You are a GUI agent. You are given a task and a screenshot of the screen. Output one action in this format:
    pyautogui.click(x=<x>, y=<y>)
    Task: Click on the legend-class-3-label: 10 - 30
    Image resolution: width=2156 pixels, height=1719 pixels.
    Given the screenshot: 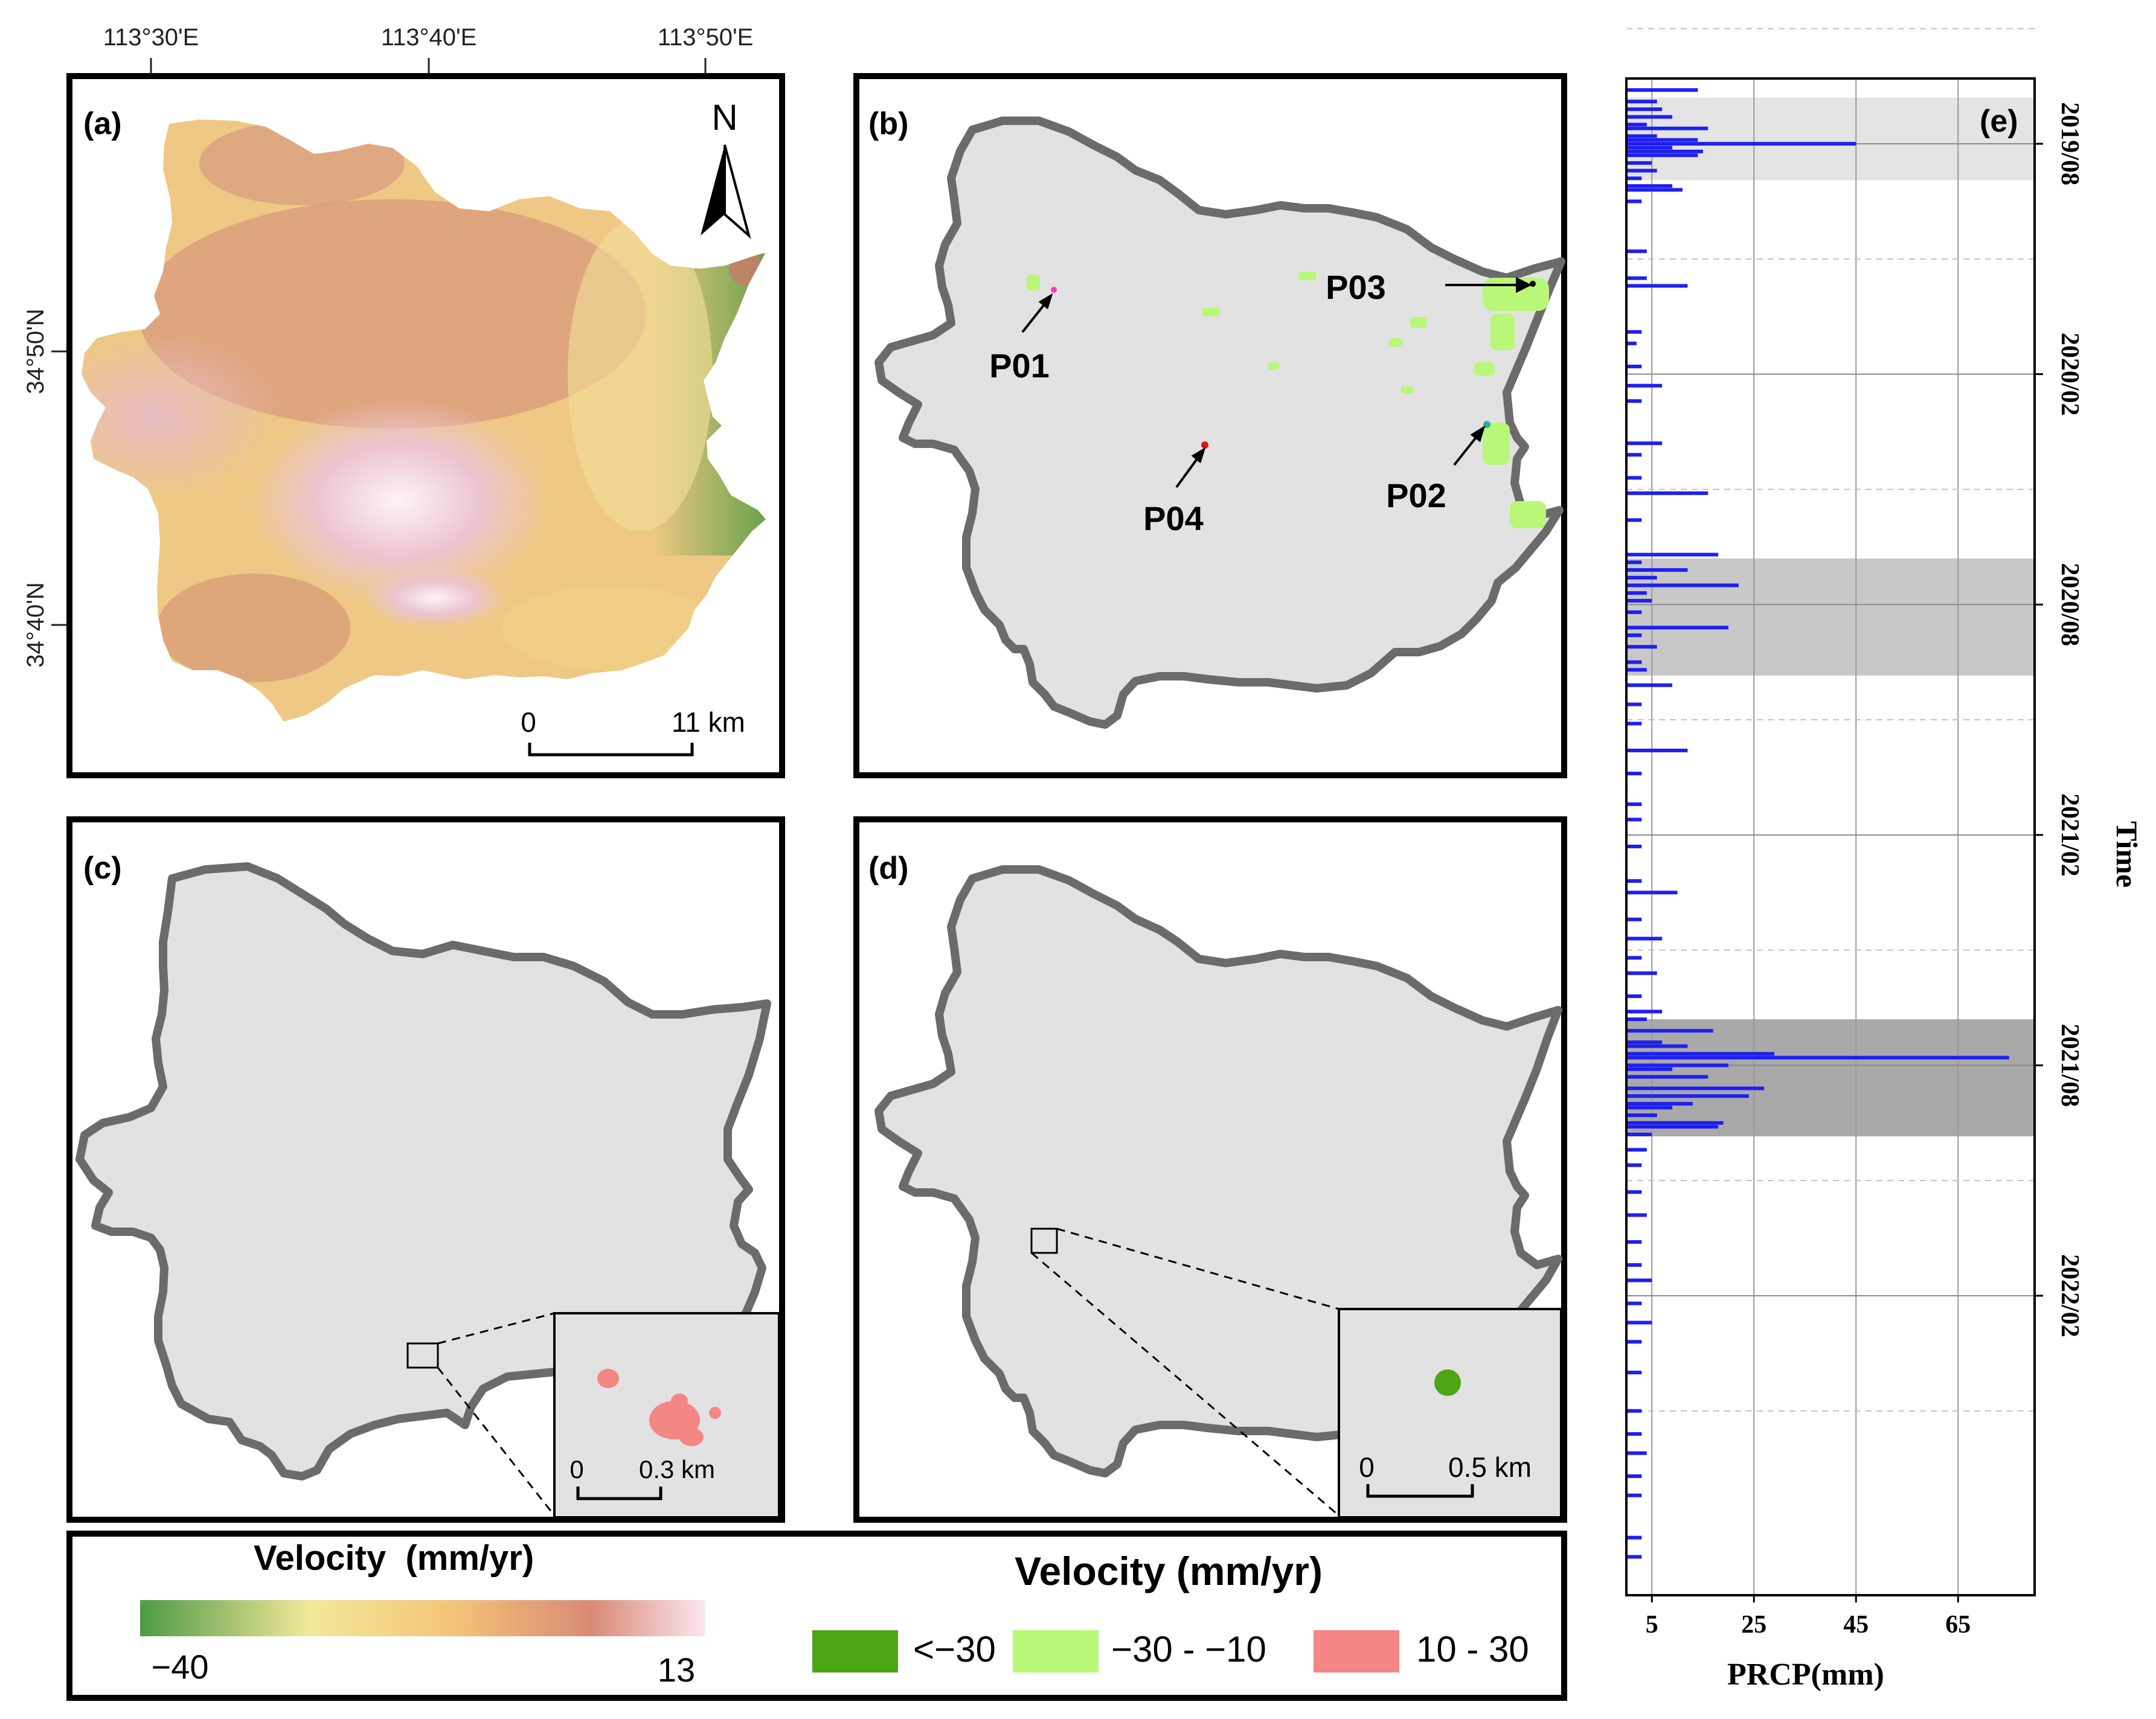 What is the action you would take?
    pyautogui.click(x=1472, y=1649)
    